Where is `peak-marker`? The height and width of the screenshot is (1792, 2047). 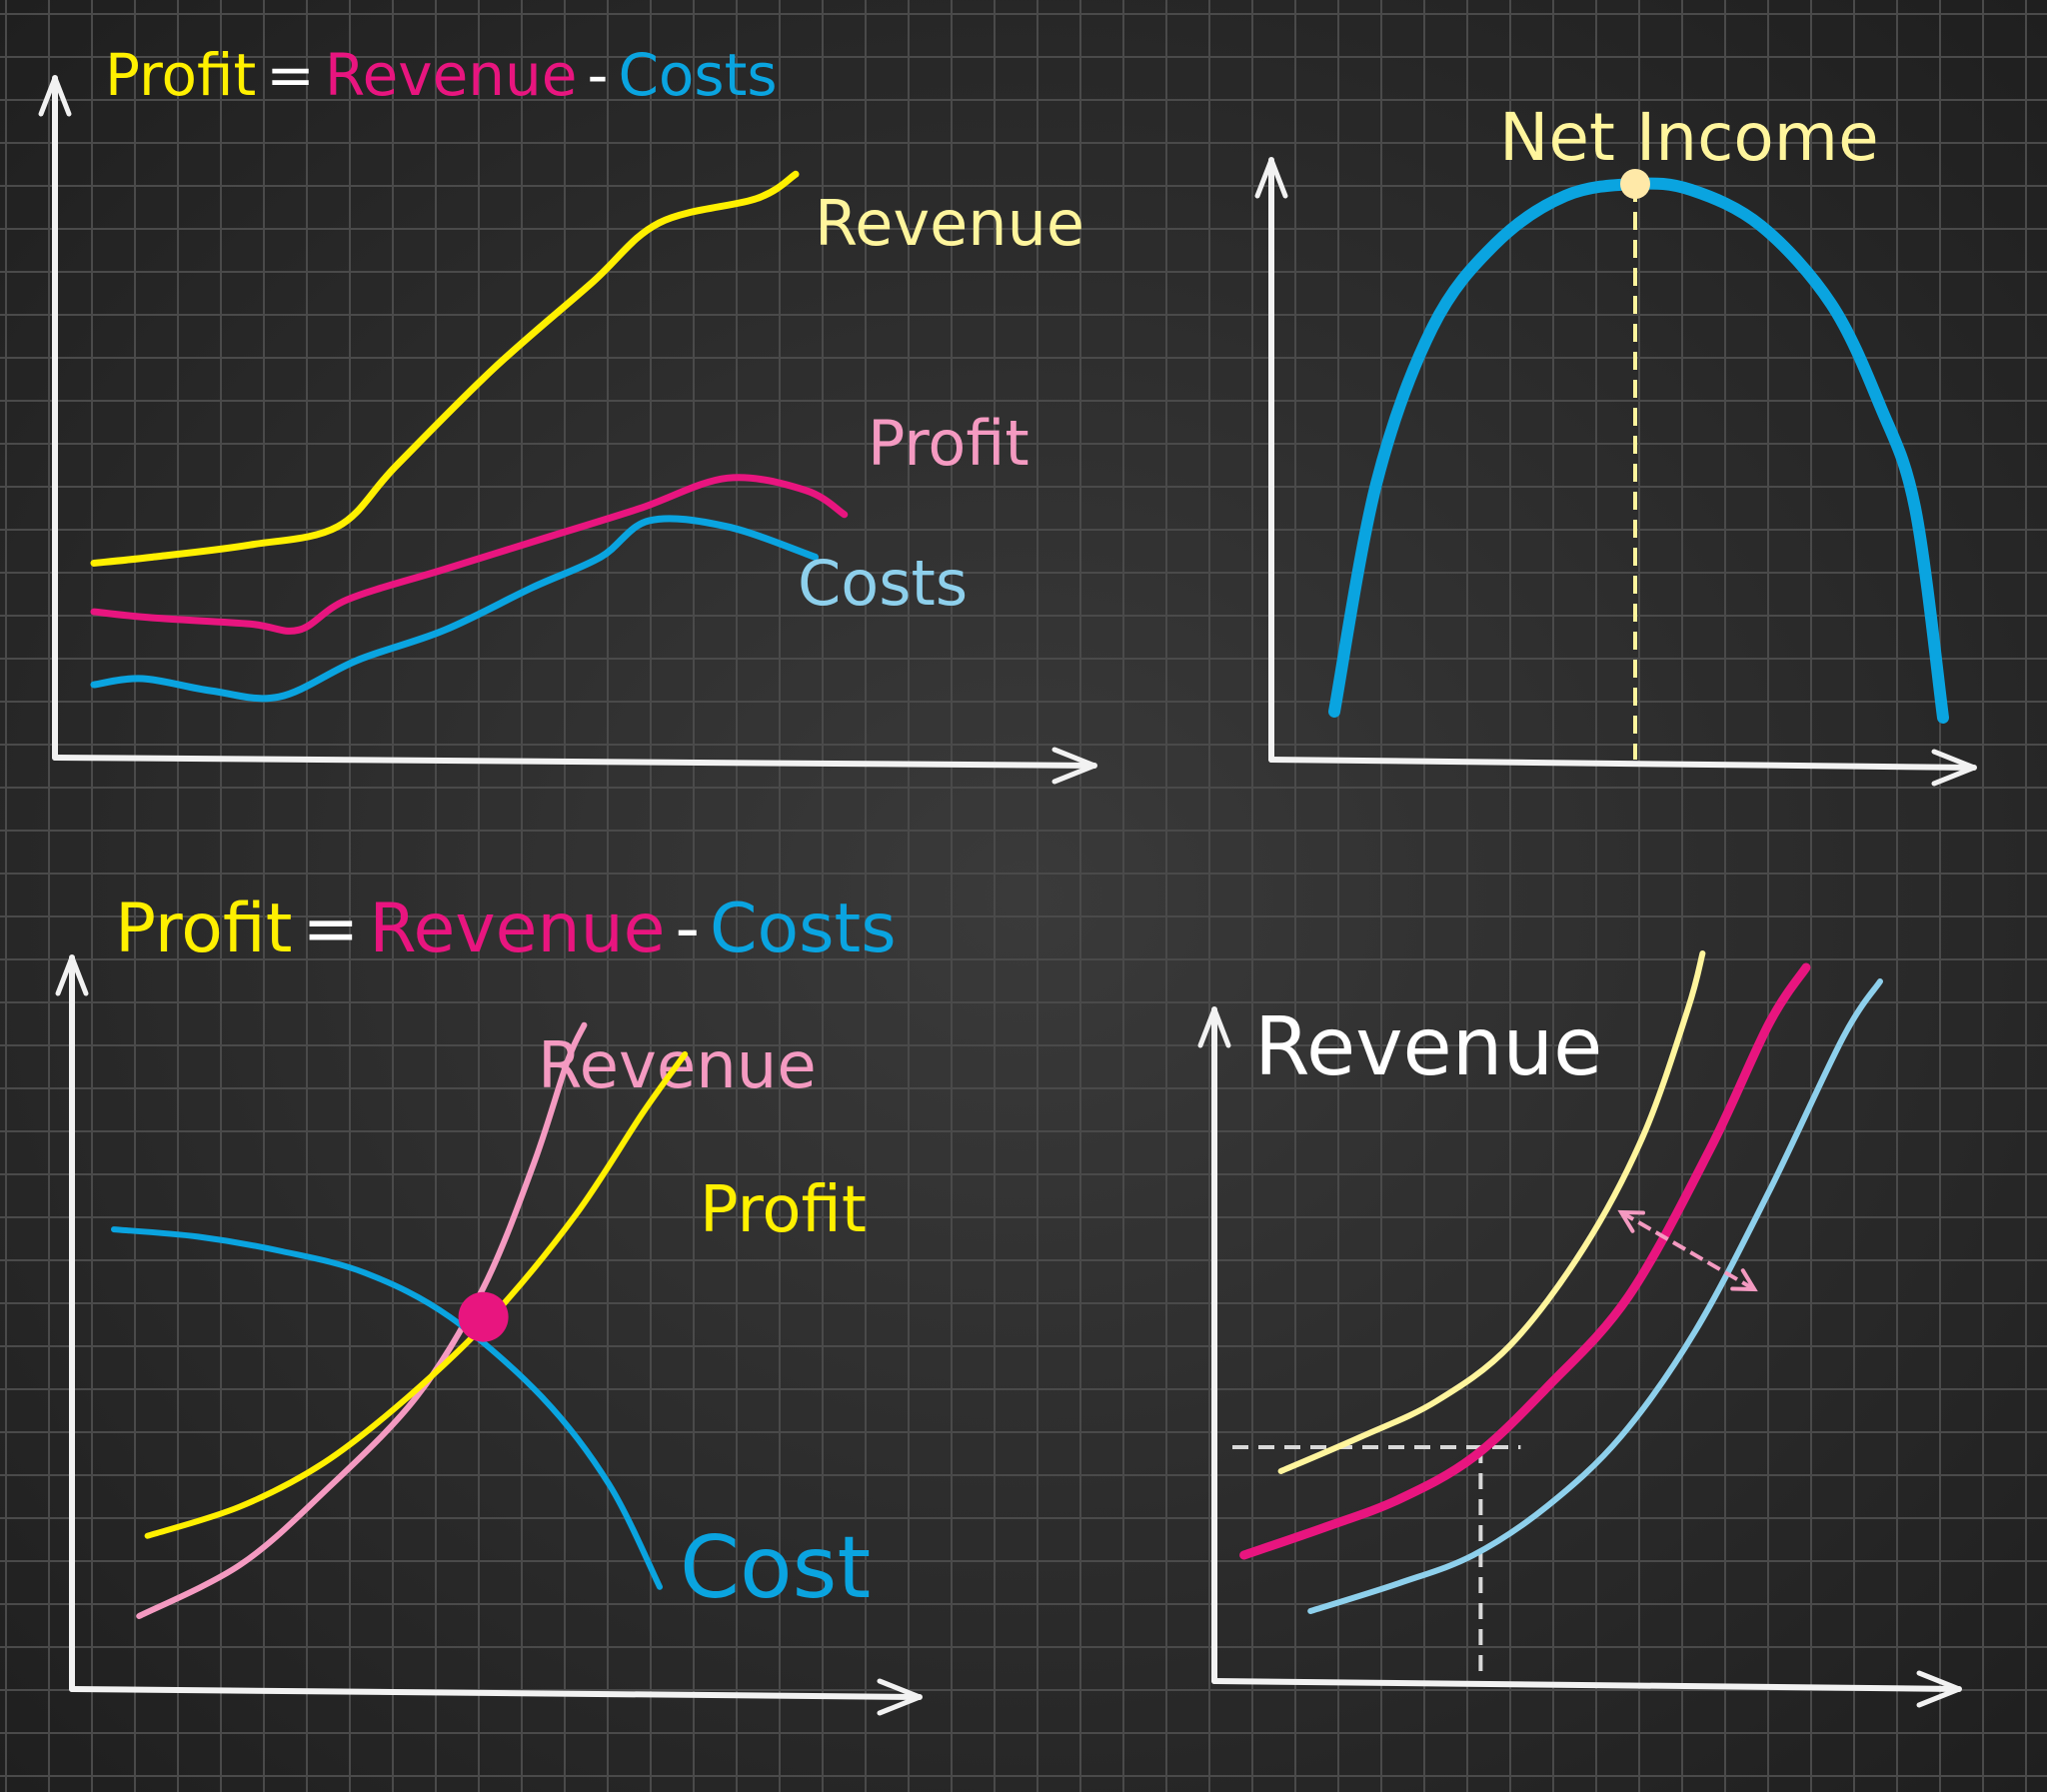
peak-marker is located at coordinates (1635, 184).